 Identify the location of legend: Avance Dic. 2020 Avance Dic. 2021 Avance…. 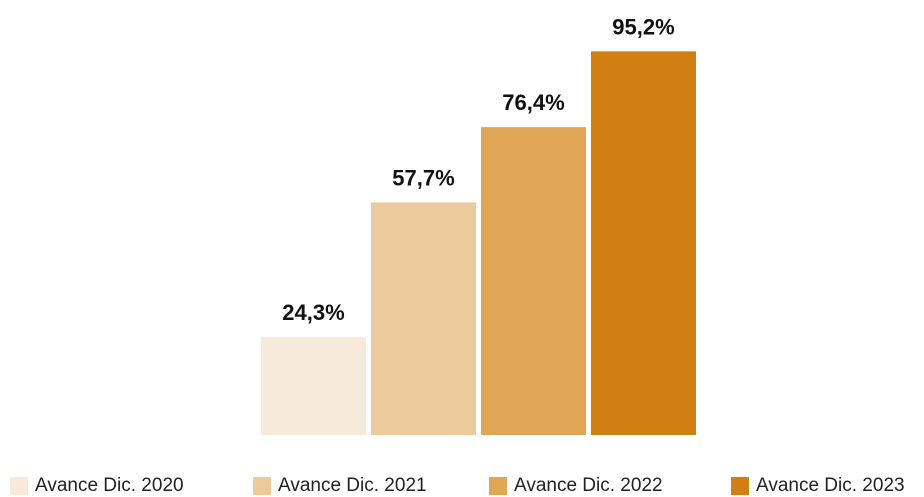
(462, 486).